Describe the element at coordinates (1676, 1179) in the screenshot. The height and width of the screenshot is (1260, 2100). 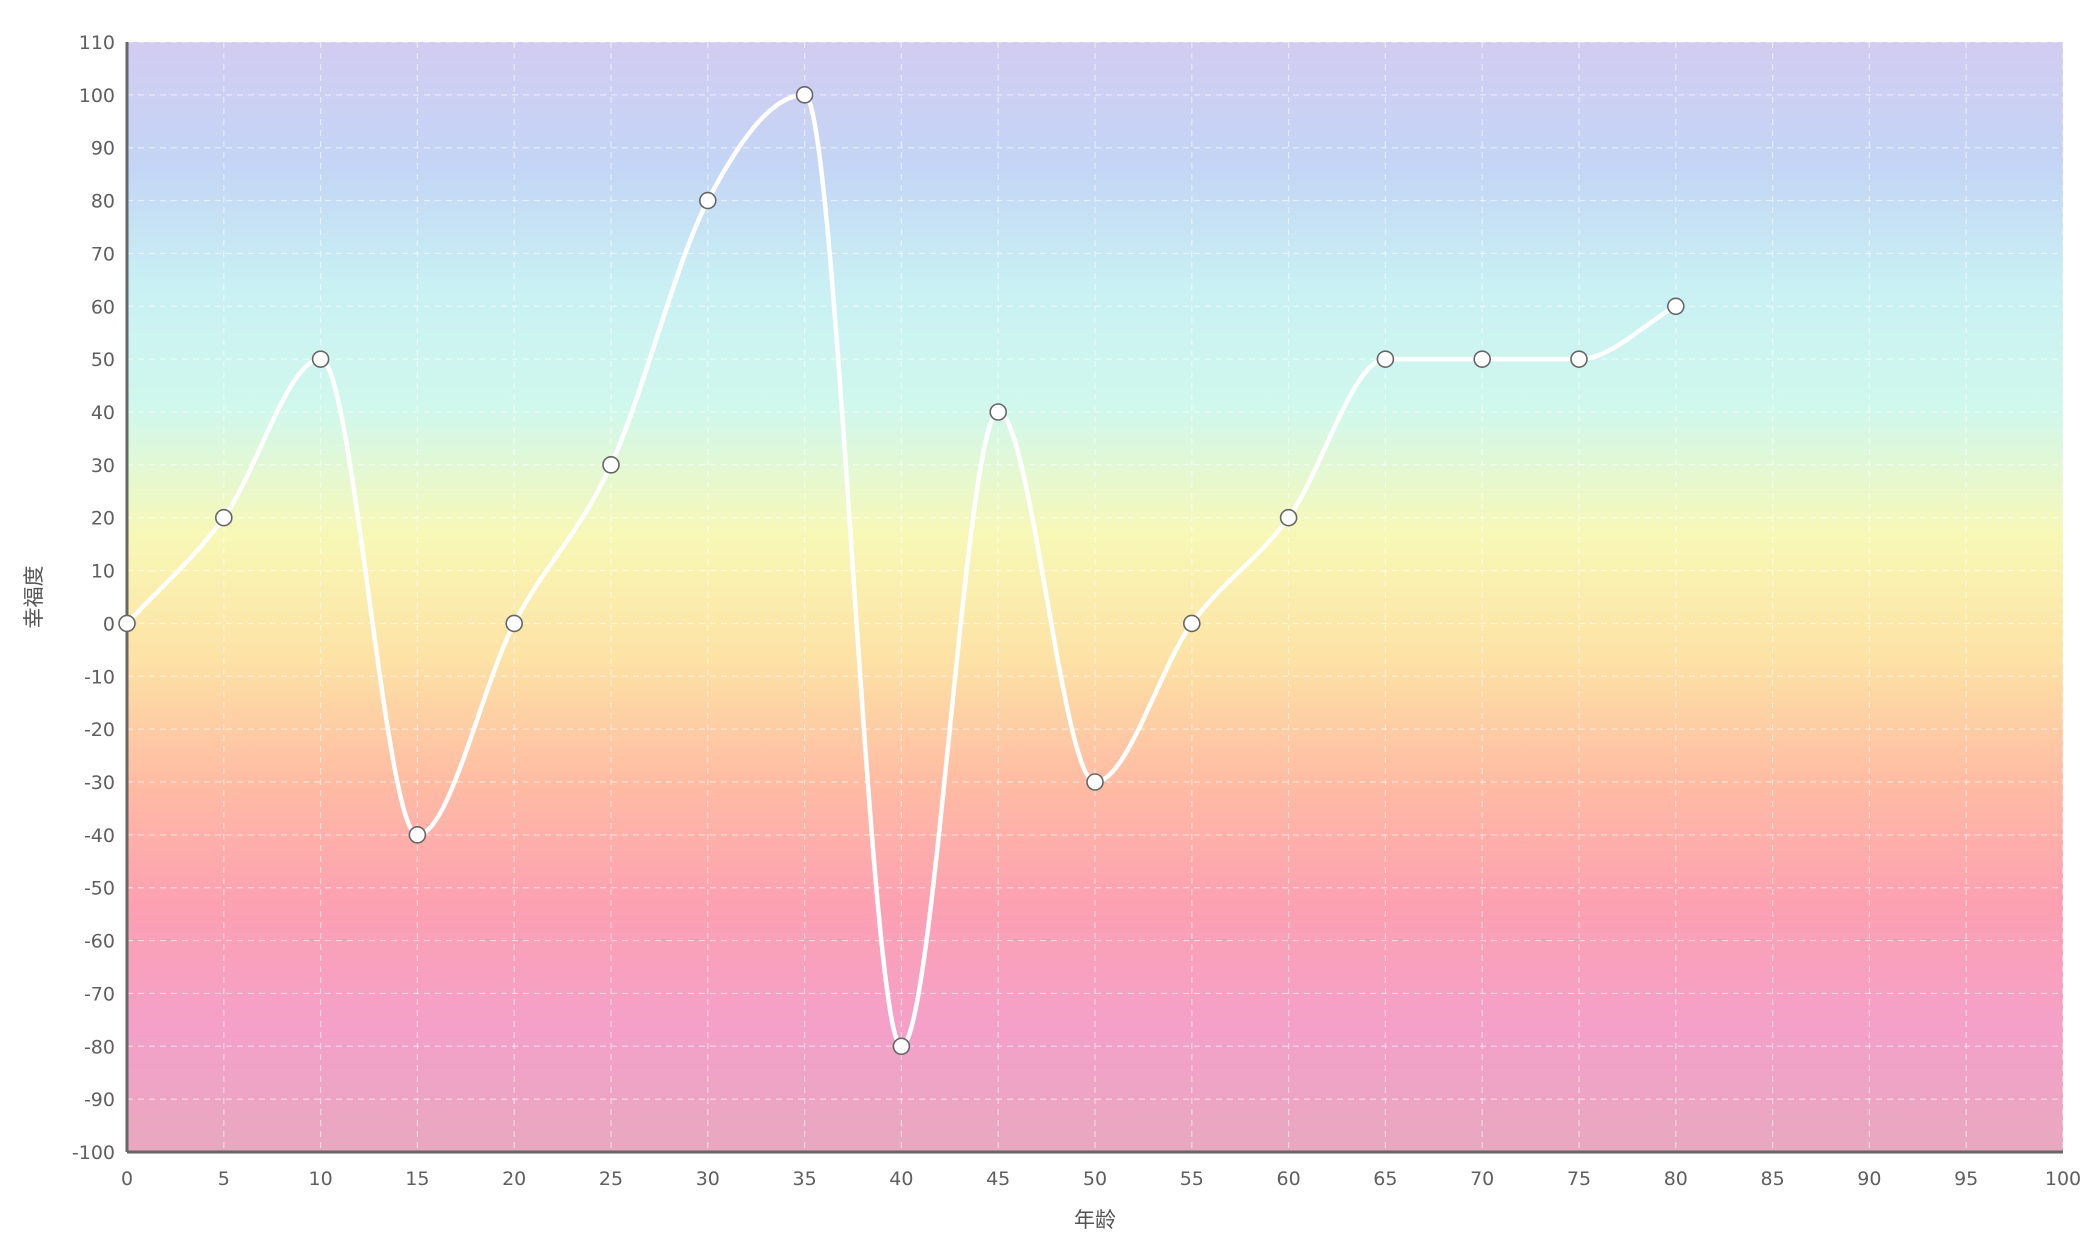
I see `x-tick-label: 80` at that location.